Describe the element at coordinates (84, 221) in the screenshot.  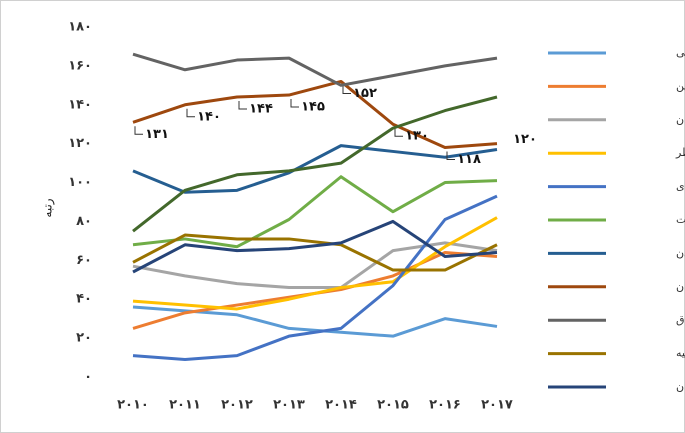
I see `y-tick-label: ۸۰` at that location.